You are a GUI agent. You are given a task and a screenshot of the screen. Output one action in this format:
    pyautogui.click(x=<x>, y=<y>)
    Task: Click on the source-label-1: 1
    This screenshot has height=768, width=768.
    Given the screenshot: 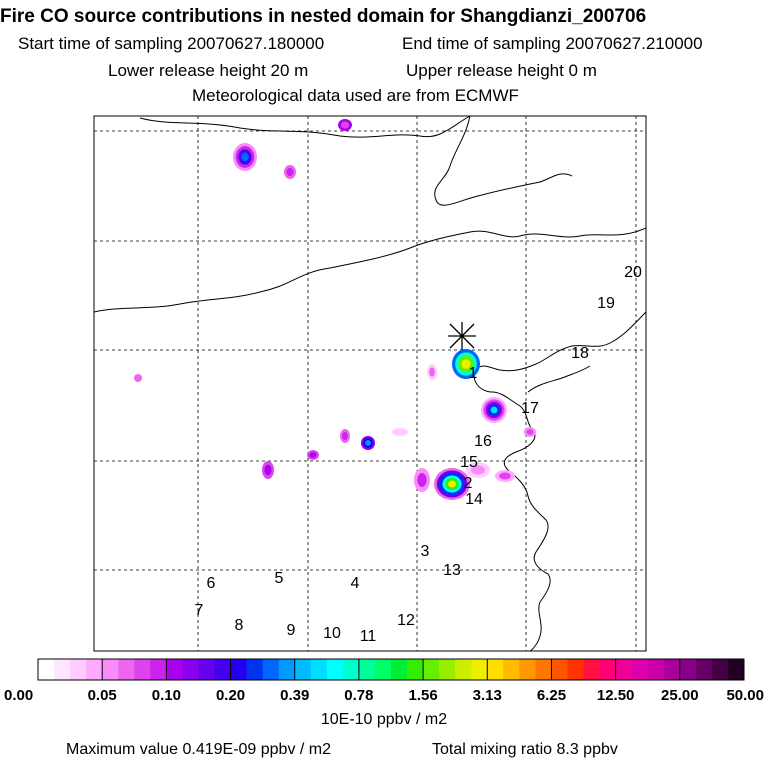 What is the action you would take?
    pyautogui.click(x=473, y=373)
    